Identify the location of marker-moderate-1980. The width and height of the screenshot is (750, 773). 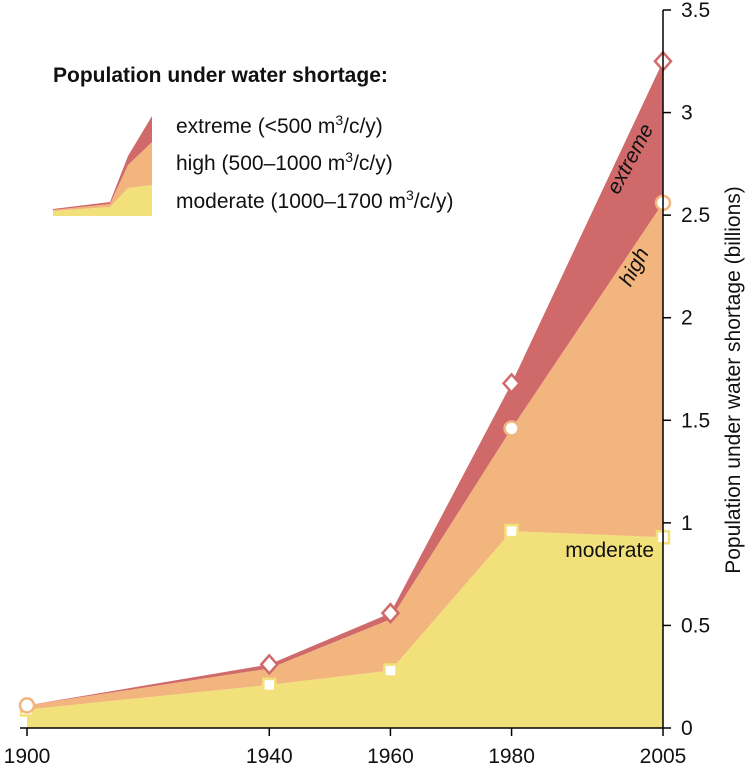
(511, 531).